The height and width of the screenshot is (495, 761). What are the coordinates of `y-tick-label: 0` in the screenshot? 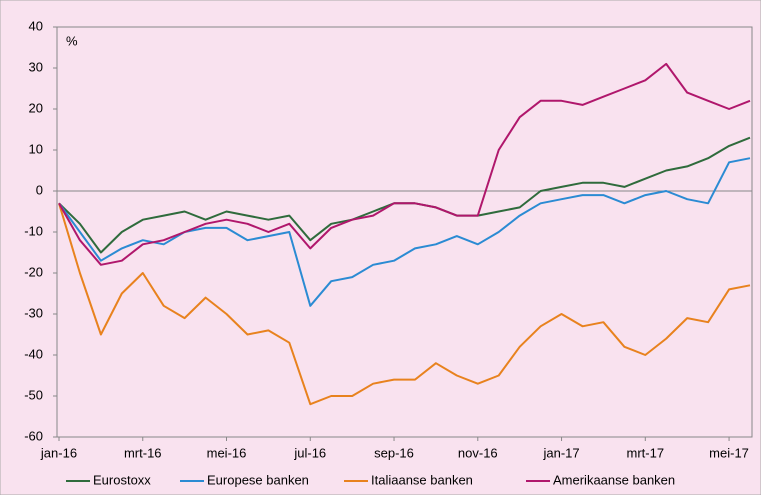 It's located at (39, 189).